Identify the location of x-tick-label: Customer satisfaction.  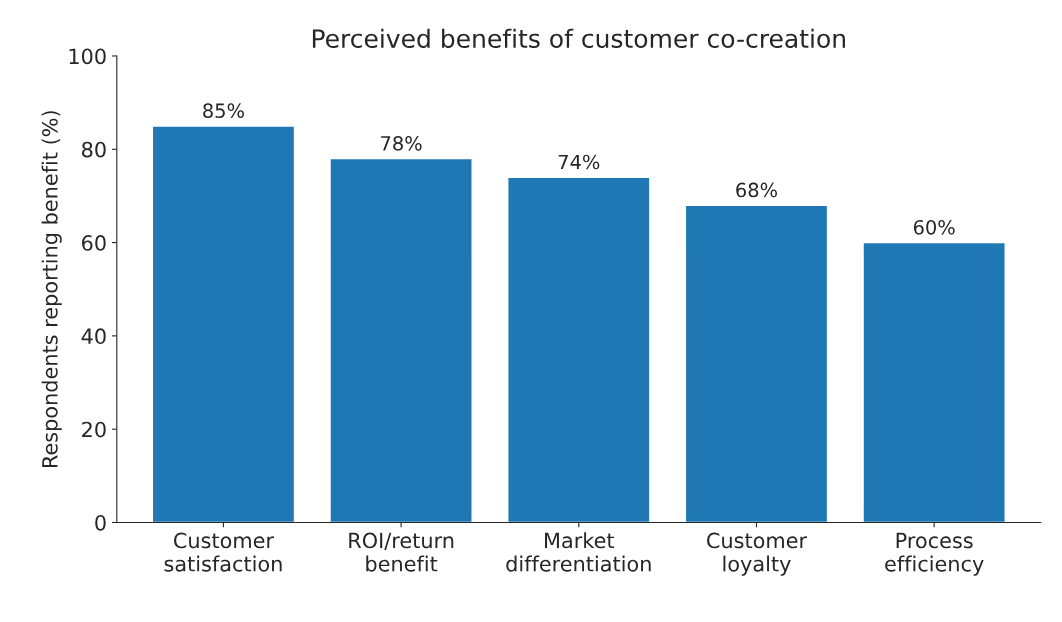
(223, 552).